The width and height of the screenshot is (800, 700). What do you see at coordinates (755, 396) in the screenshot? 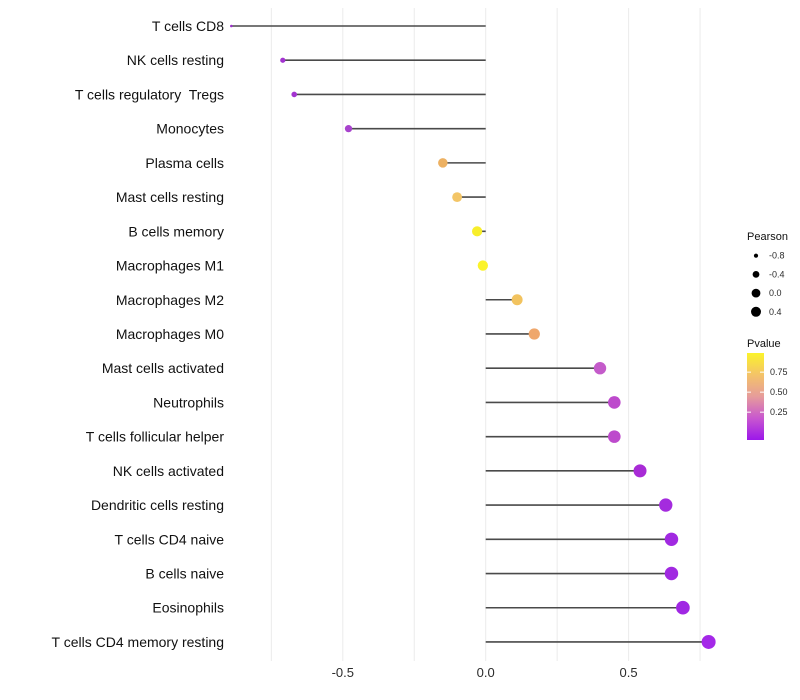
I see `pvalue-colorbar` at bounding box center [755, 396].